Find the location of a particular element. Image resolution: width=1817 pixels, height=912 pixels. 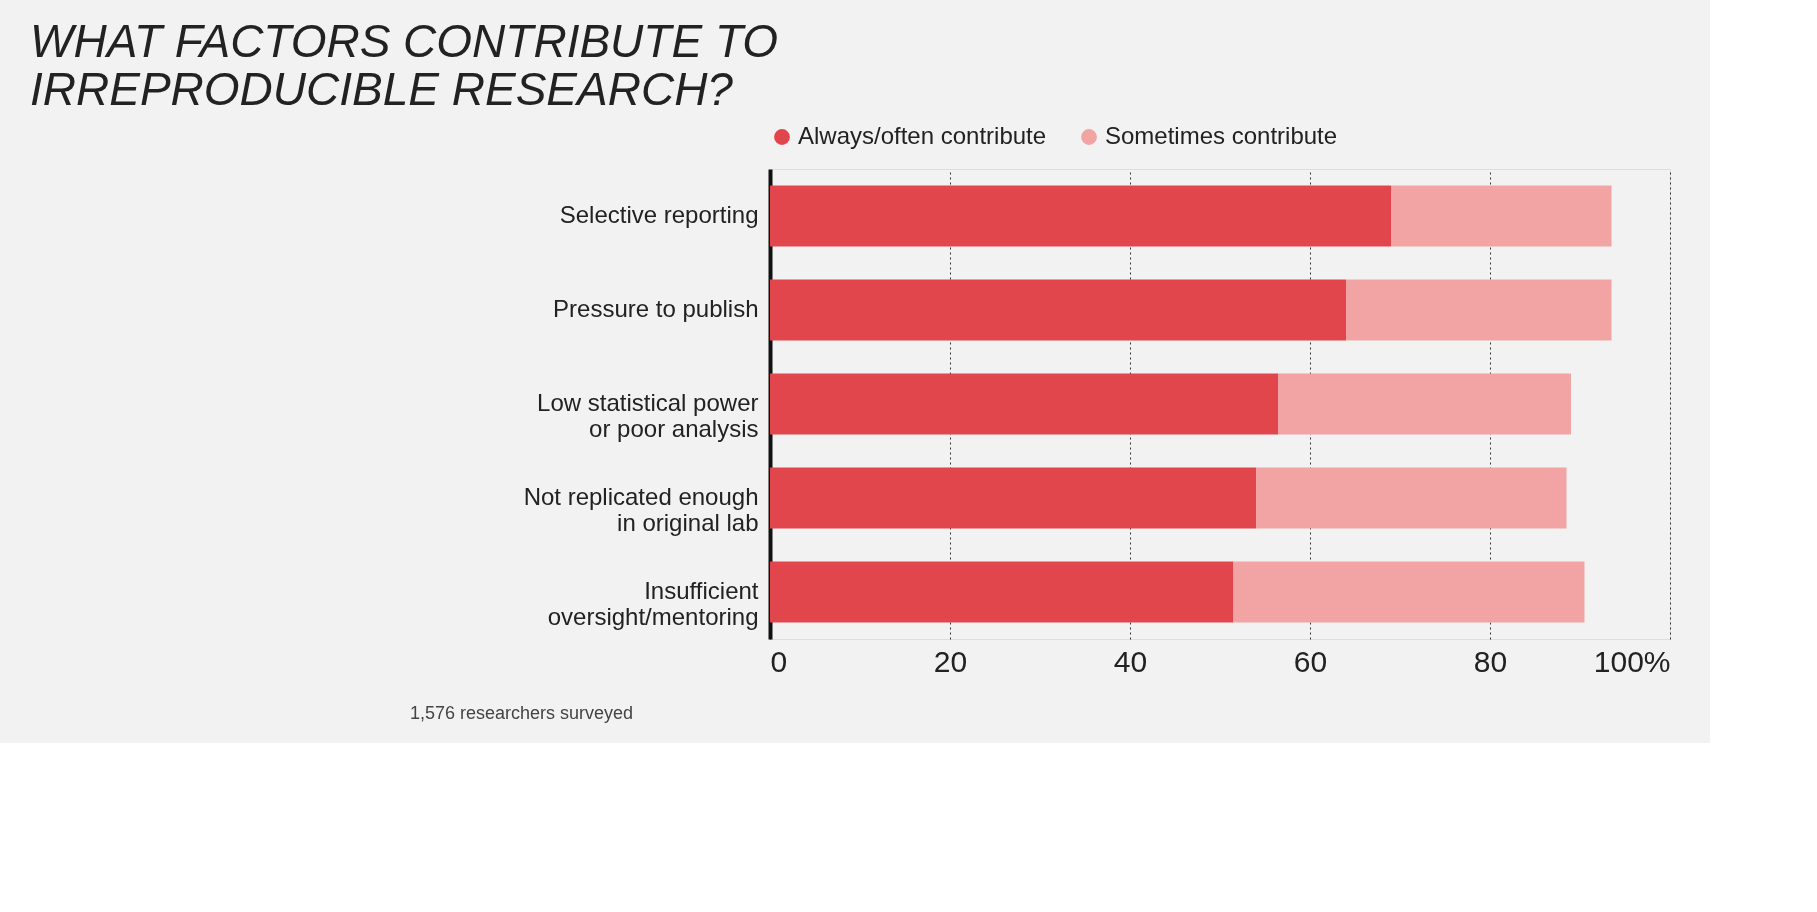

x-tick-label: 80 is located at coordinates (1490, 661).